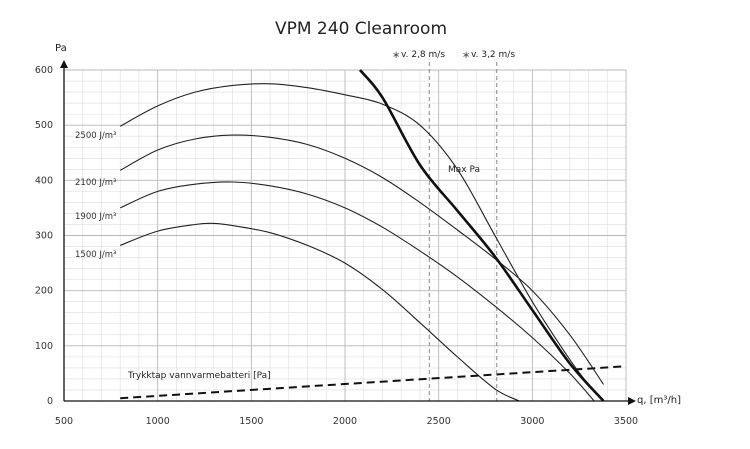  What do you see at coordinates (44, 291) in the screenshot?
I see `y-tick-label: 200` at bounding box center [44, 291].